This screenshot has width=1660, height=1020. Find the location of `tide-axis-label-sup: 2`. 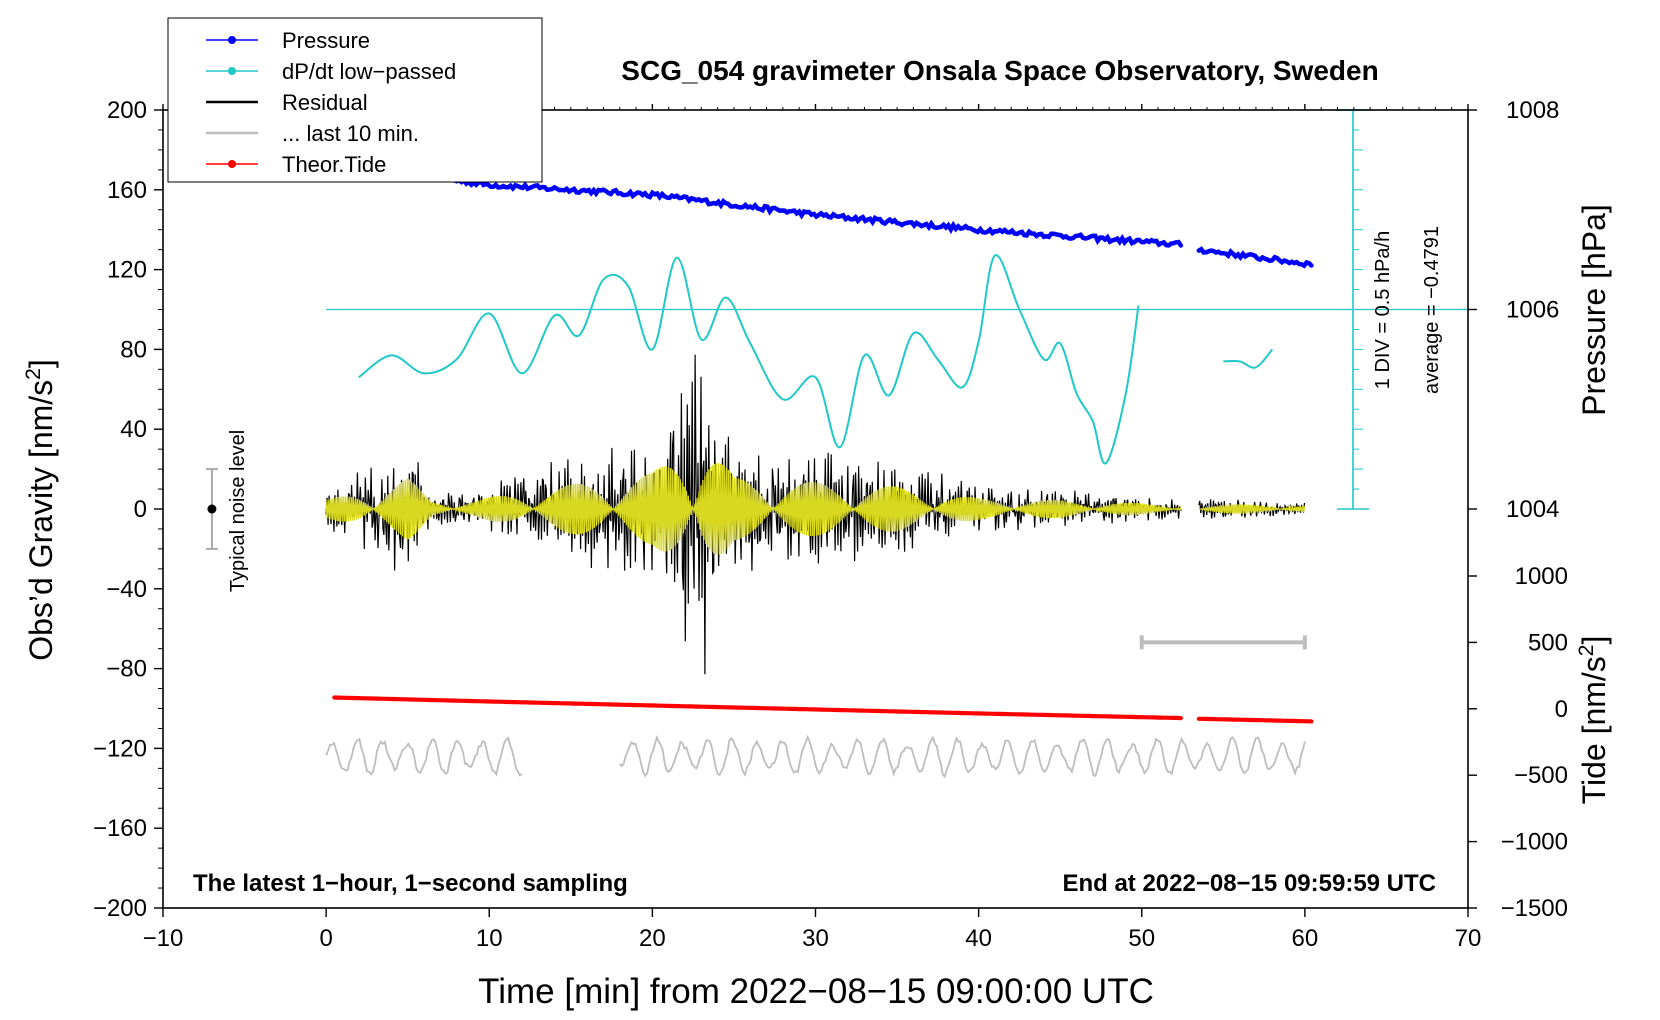

tide-axis-label-sup: 2 is located at coordinates (1586, 651).